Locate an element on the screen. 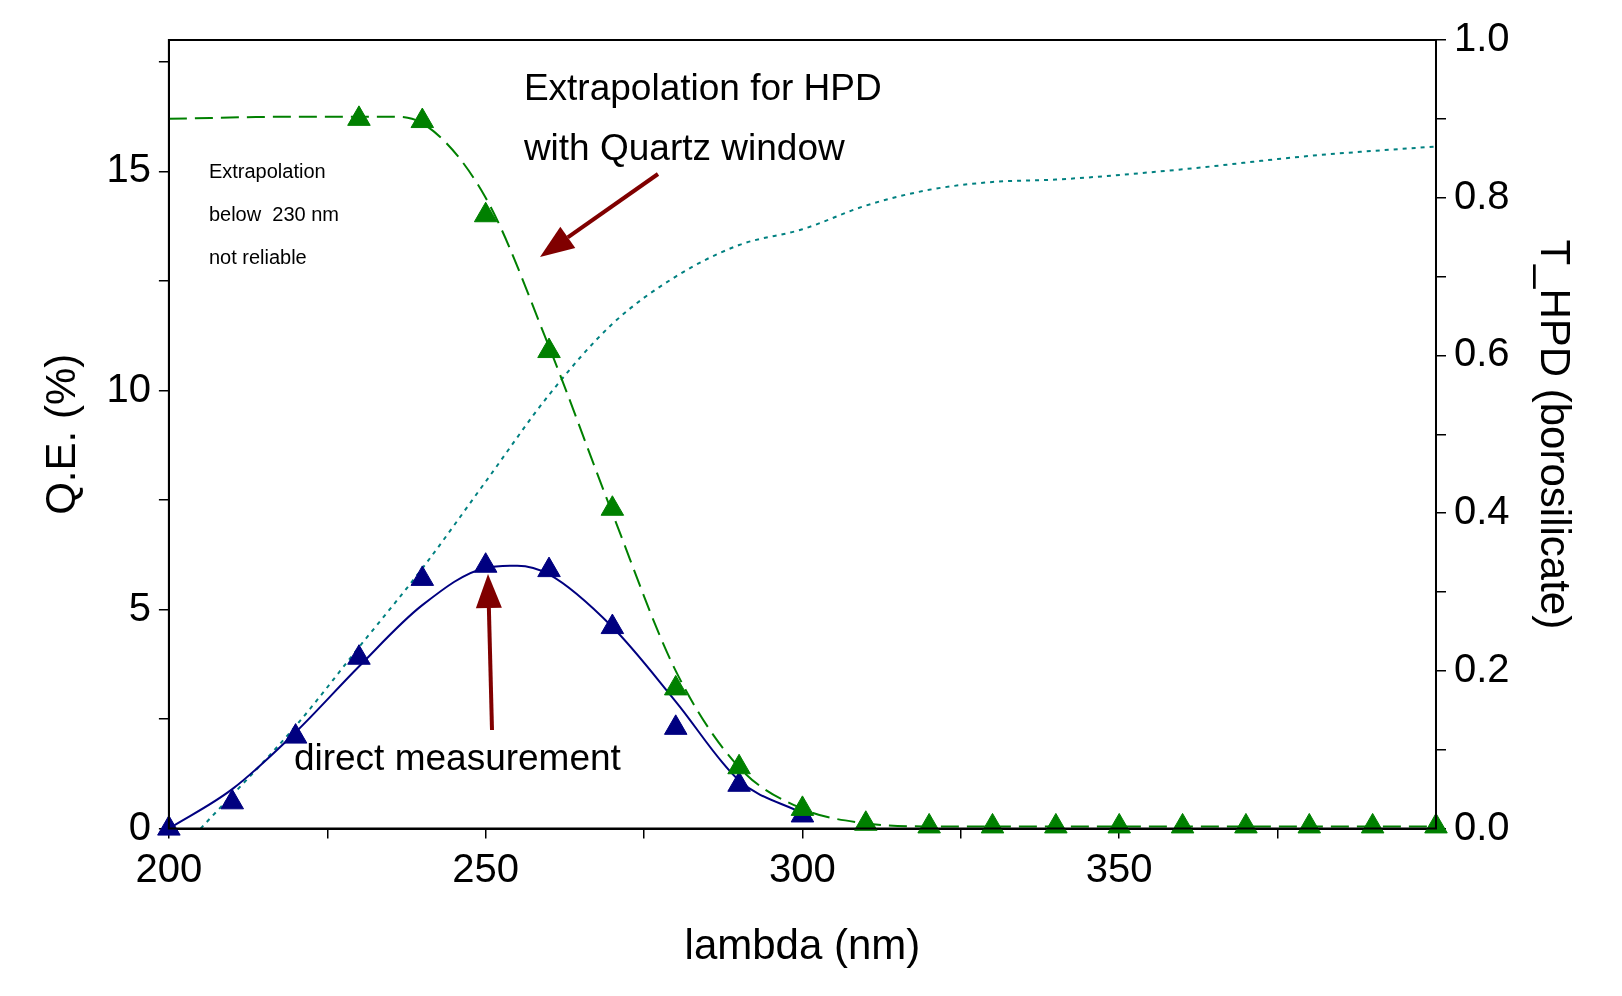  x-tick-label: 250 is located at coordinates (486, 867).